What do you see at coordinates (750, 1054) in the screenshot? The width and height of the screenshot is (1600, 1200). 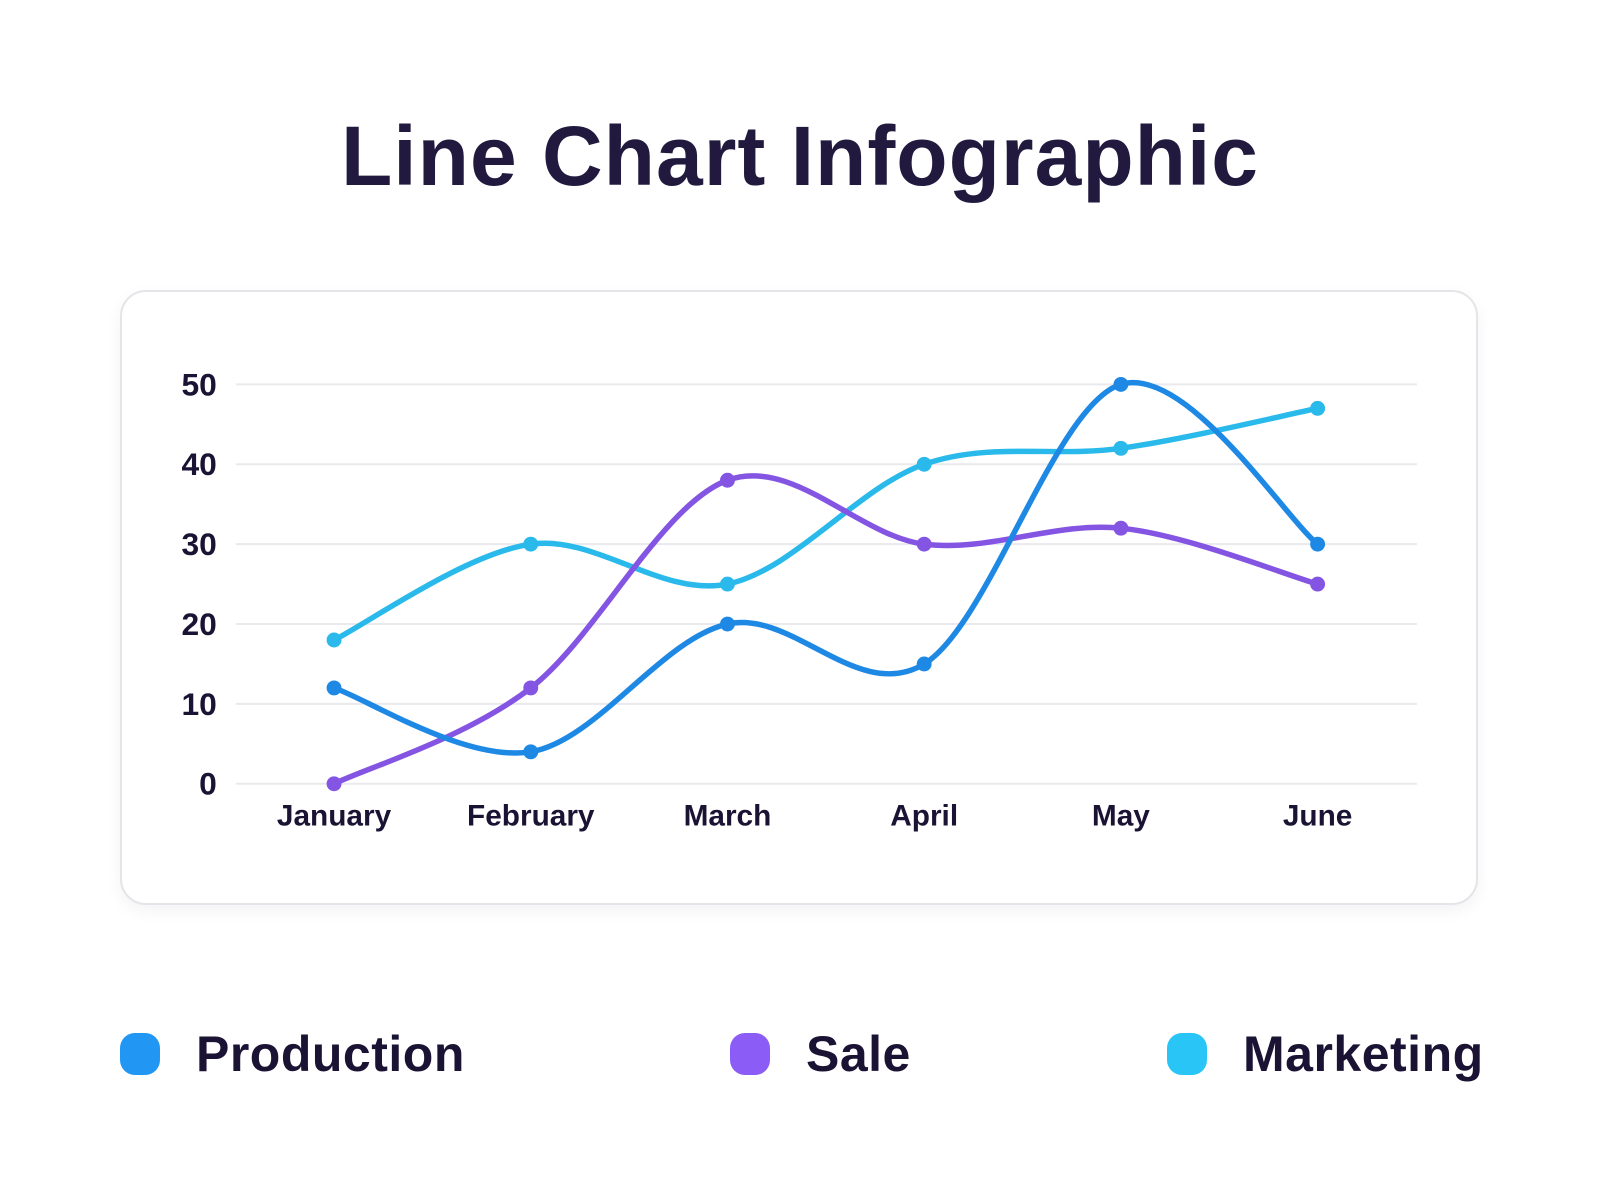 I see `sale-legend-marker` at bounding box center [750, 1054].